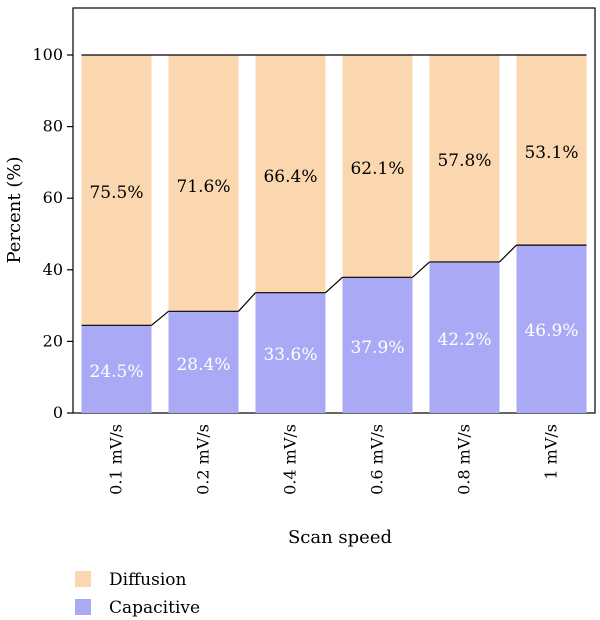 This screenshot has height=620, width=600. I want to click on y-tick-label: 20, so click(53, 340).